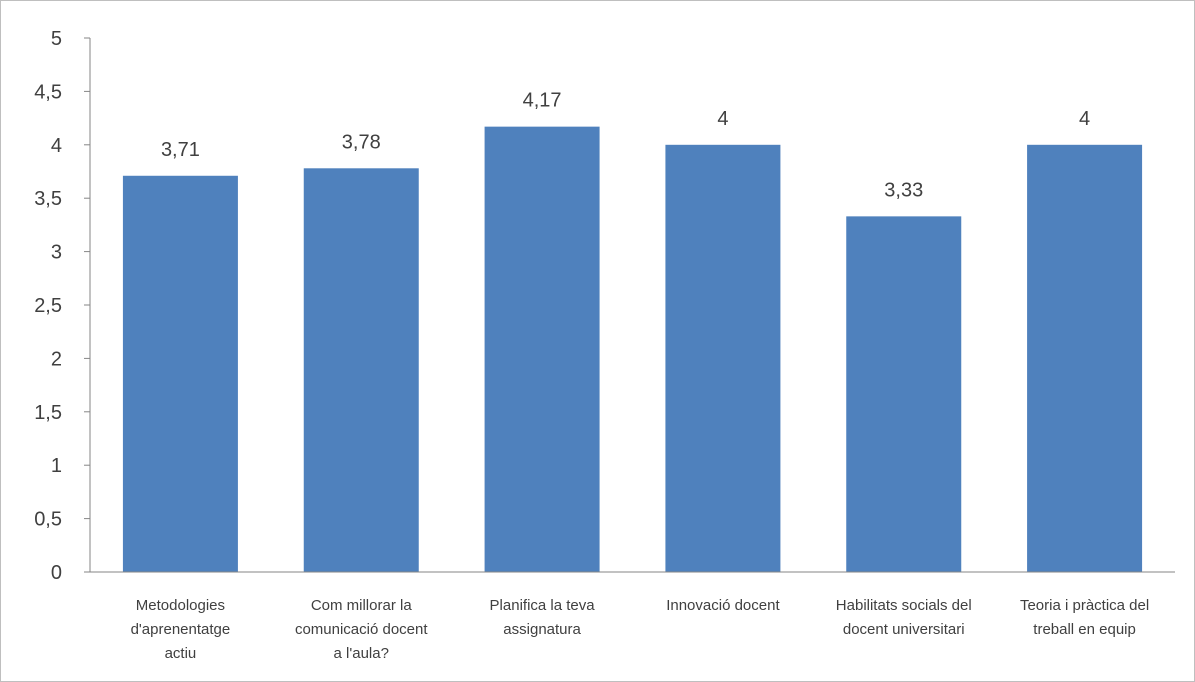  What do you see at coordinates (181, 629) in the screenshot?
I see `x-category-label: Metodologies d'aprenentatge actiu` at bounding box center [181, 629].